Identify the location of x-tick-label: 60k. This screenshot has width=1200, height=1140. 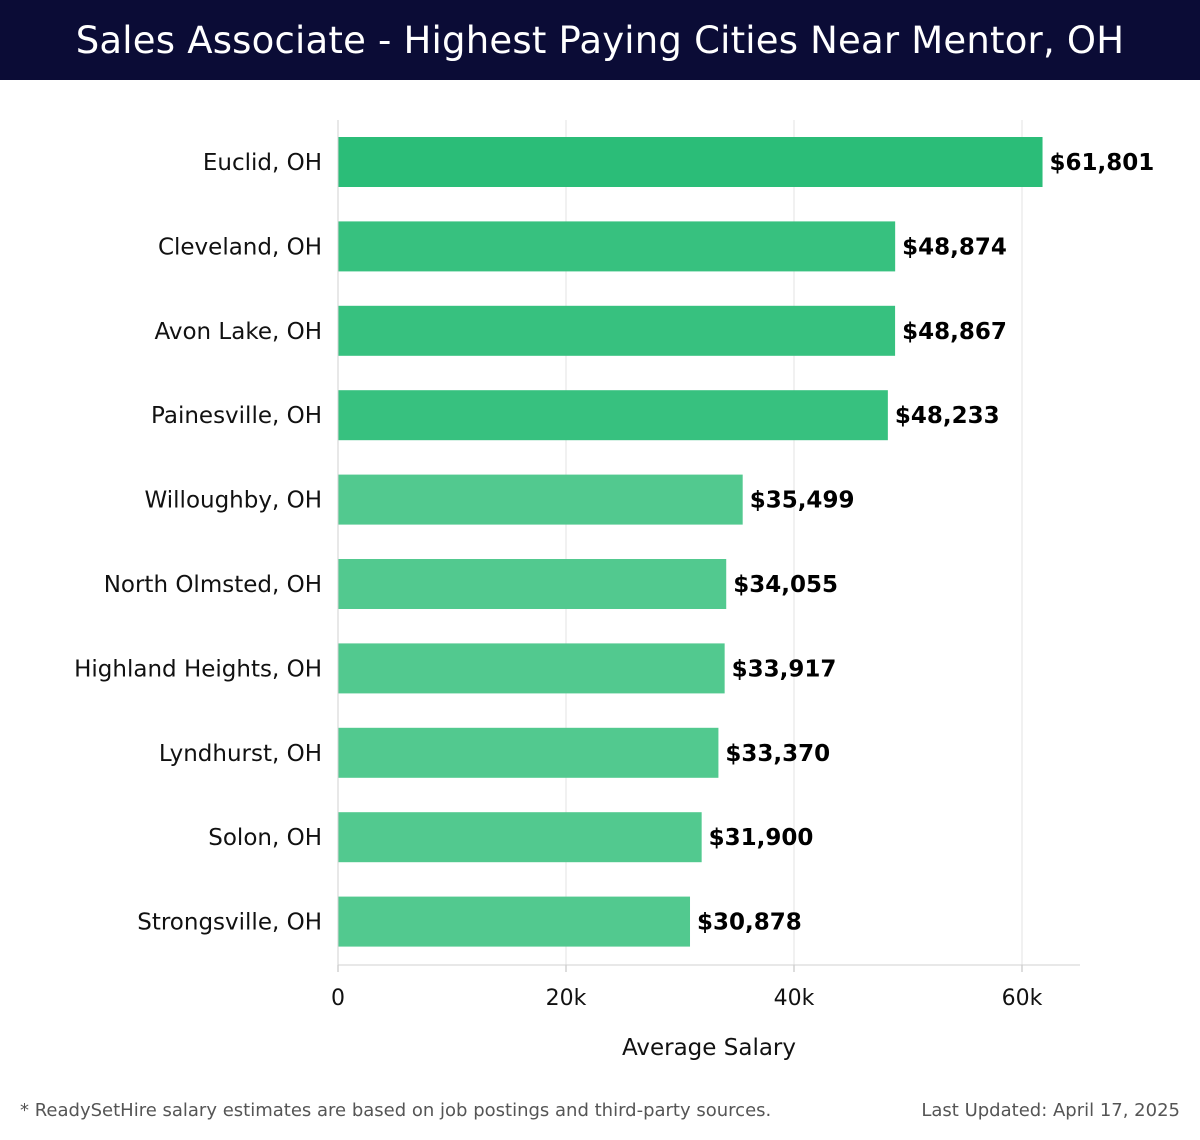
(1022, 998).